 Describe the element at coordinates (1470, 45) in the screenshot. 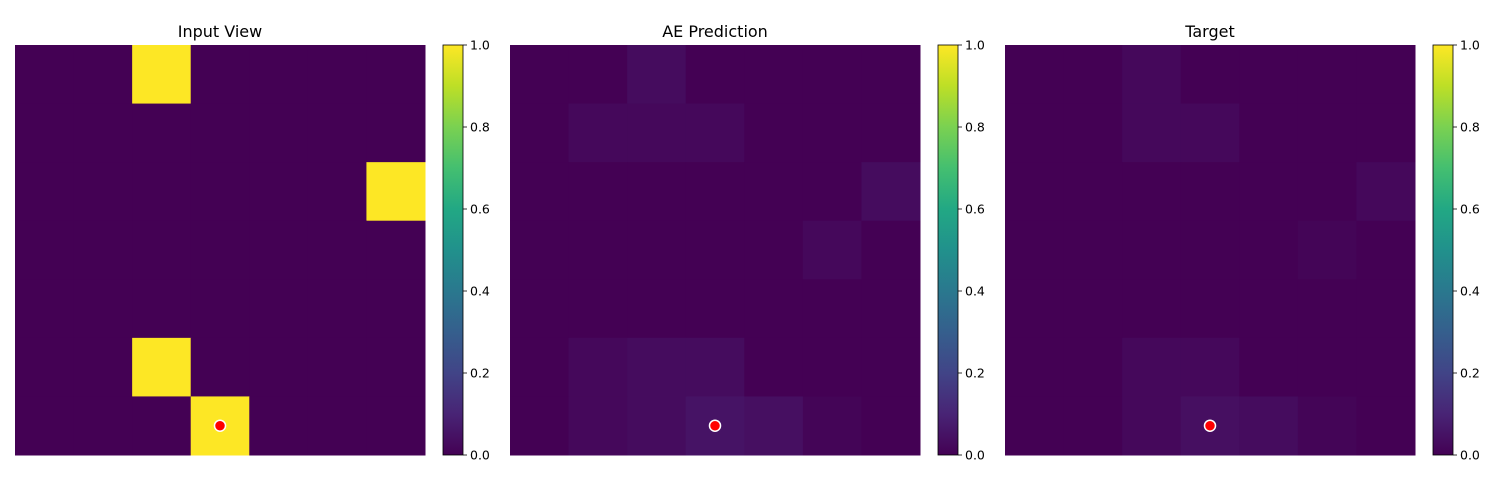

I see `colorbar-tick-label: 1.0` at that location.